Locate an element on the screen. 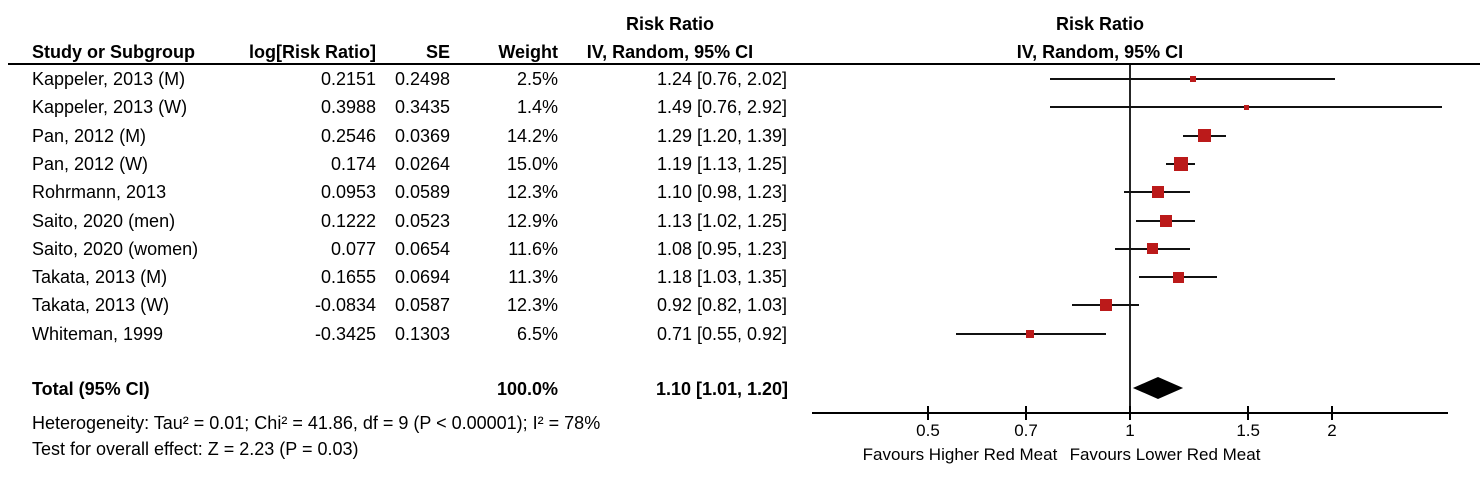  study-name-cell: Whiteman, 1999 is located at coordinates (98, 333).